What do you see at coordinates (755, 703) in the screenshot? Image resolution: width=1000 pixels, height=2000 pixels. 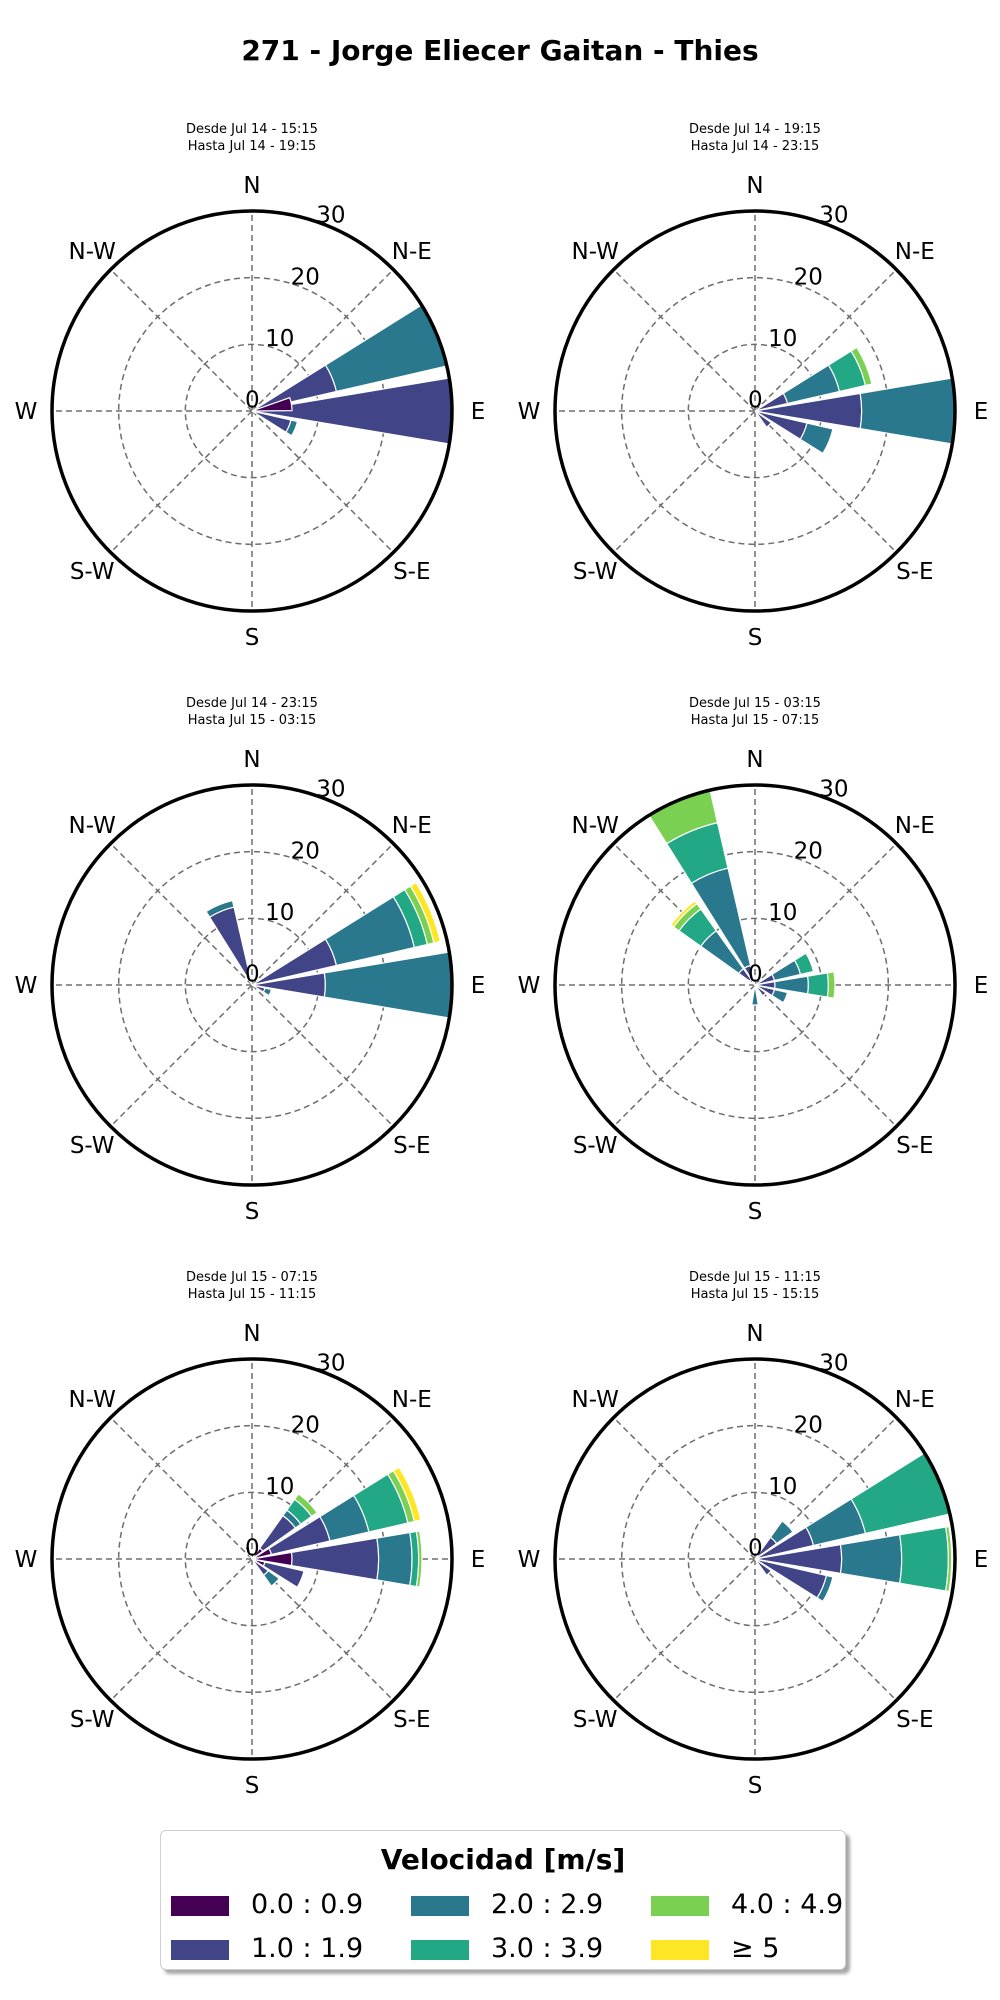 I see `subplot-subtitle: Desde Jul 15 - 03:15` at bounding box center [755, 703].